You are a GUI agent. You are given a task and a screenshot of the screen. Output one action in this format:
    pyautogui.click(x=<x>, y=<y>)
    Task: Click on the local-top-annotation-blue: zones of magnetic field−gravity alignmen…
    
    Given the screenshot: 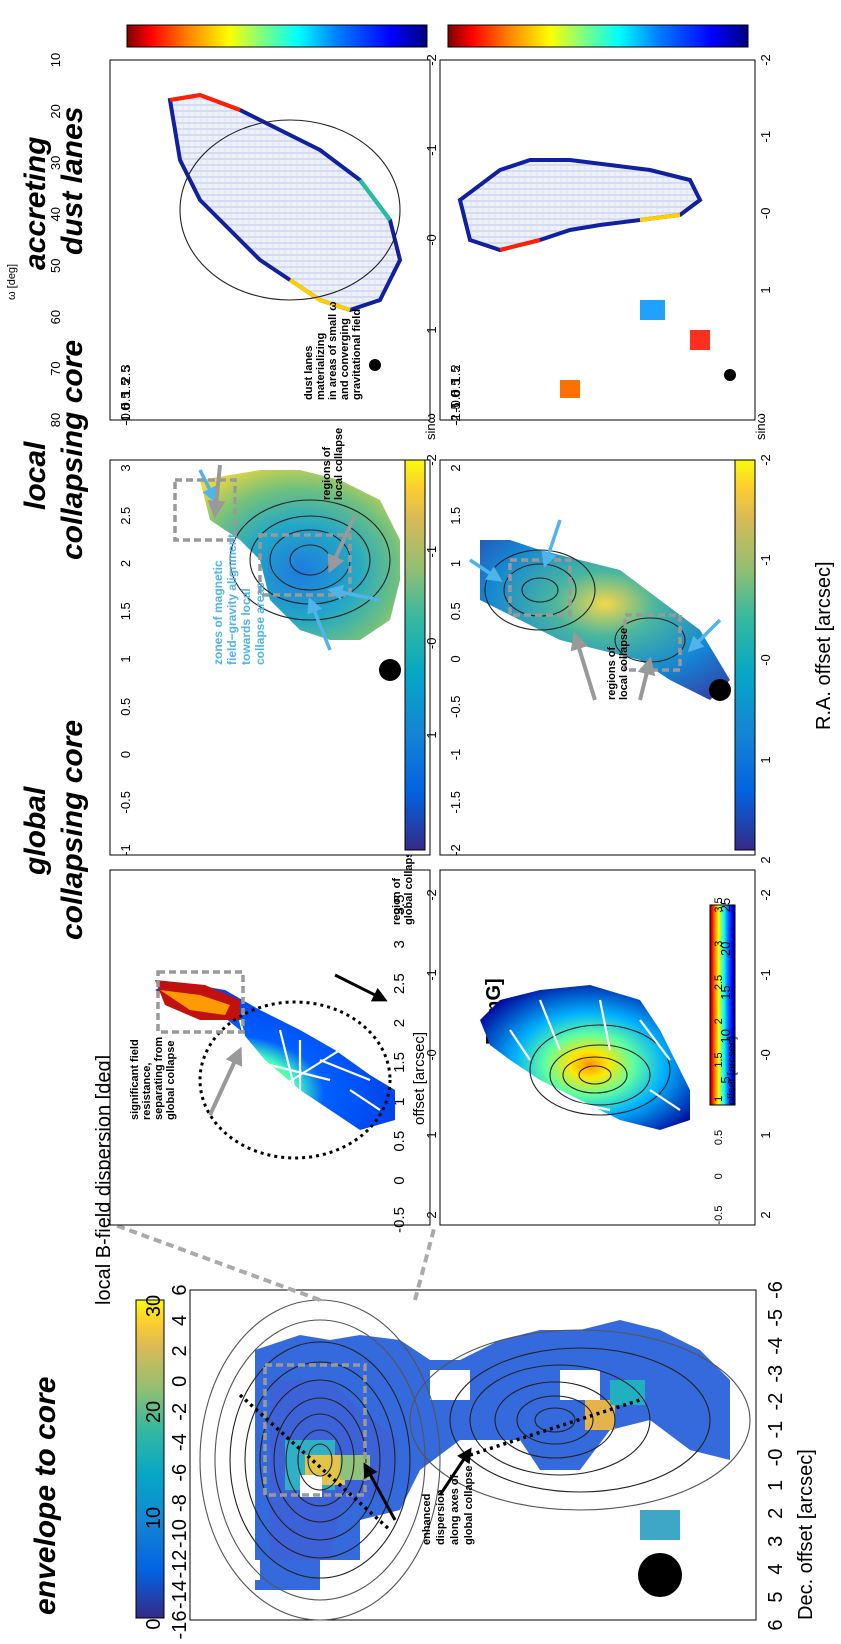 What is the action you would take?
    pyautogui.click(x=289, y=567)
    